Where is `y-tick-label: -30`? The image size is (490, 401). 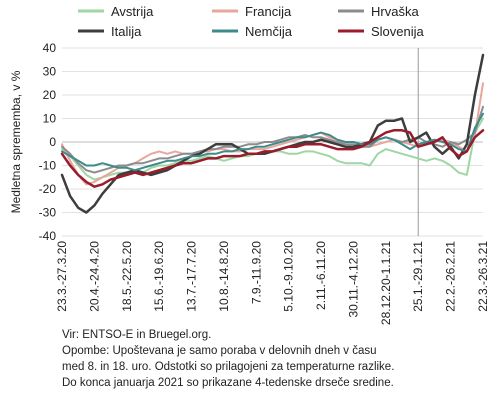
y-tick-label: -30 is located at coordinates (48, 213).